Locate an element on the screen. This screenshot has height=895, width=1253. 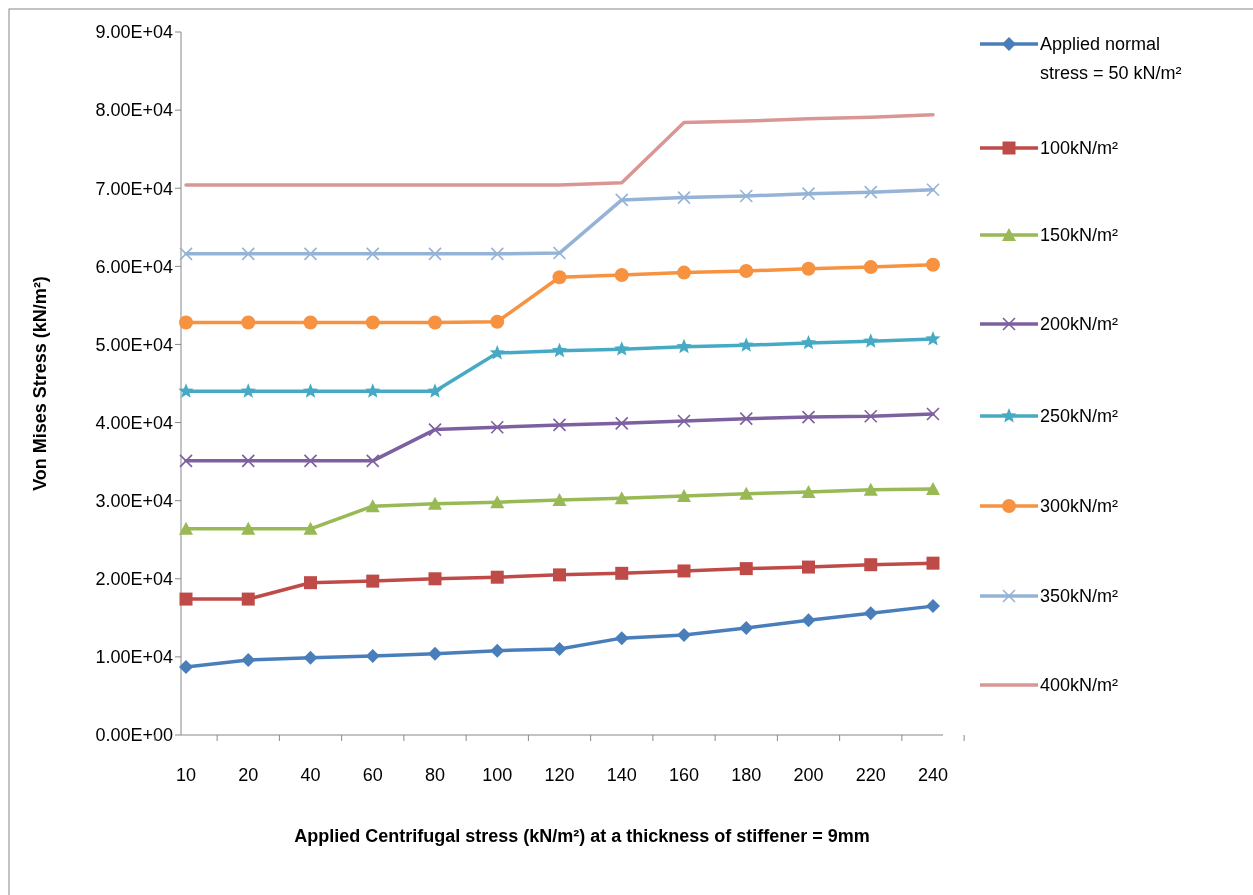
x-tick-label: 140 is located at coordinates (621, 775).